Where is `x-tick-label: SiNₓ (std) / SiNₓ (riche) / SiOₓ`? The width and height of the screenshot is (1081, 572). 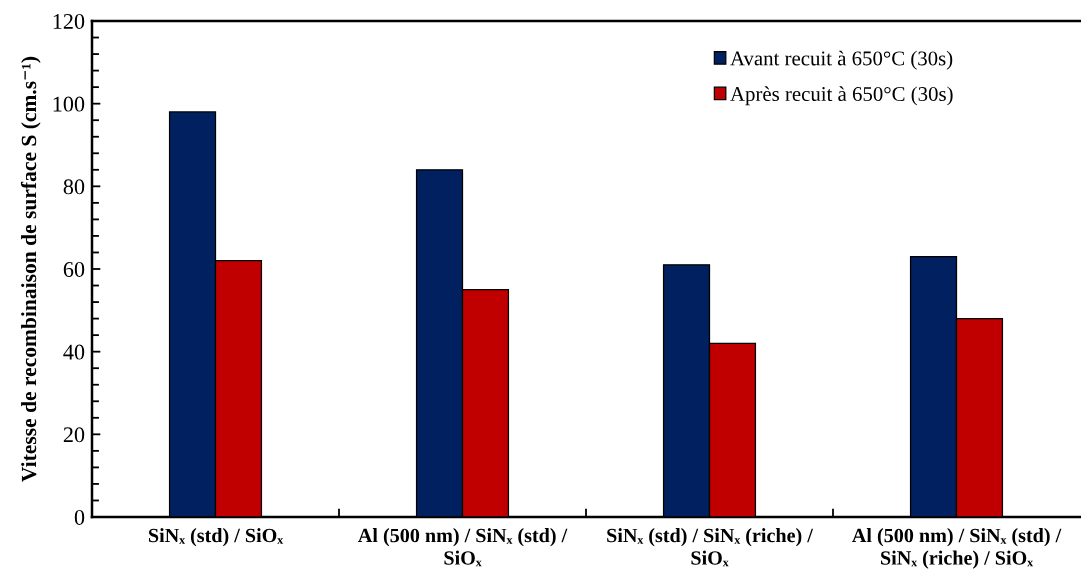
x-tick-label: SiNₓ (std) / SiNₓ (riche) / SiOₓ is located at coordinates (710, 547).